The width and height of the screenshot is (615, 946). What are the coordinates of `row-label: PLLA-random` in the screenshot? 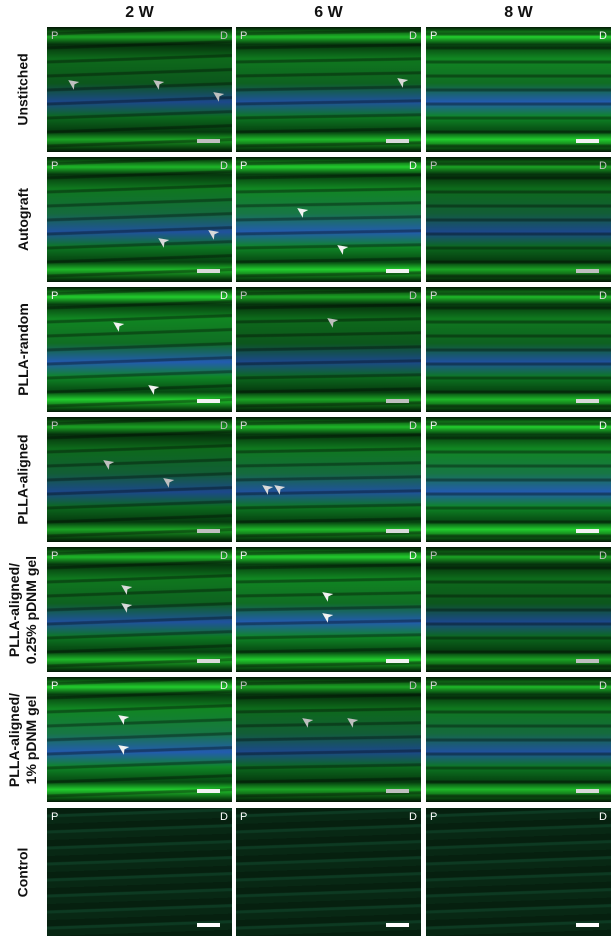 It's located at (23, 349).